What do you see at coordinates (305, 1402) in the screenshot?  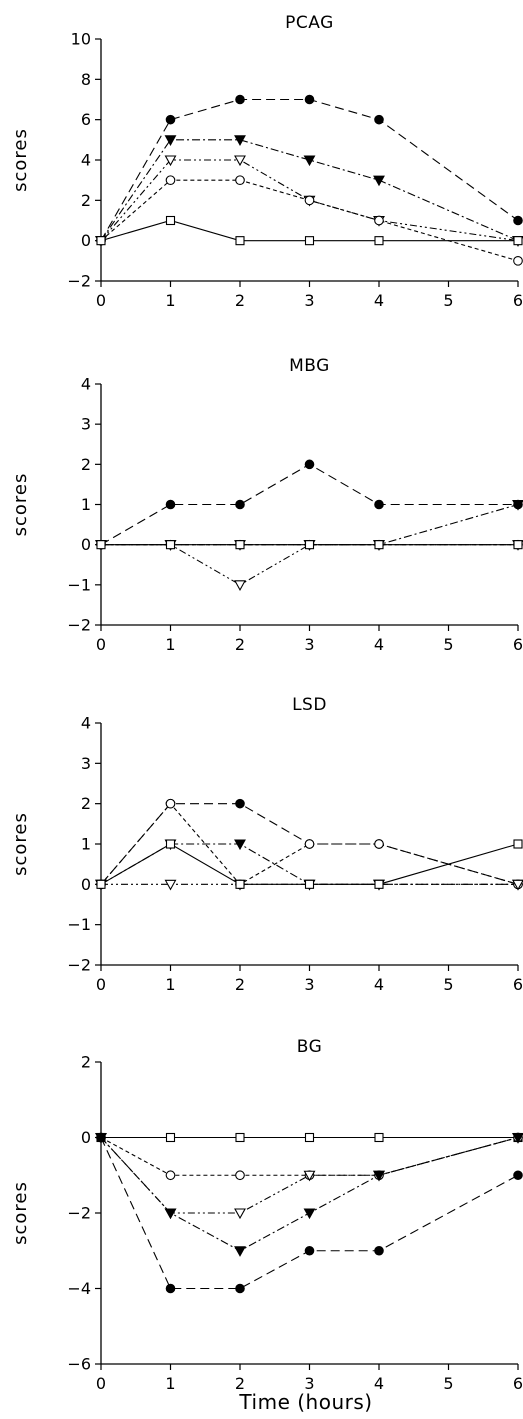 I see `x-axis-label: Time (hours)` at bounding box center [305, 1402].